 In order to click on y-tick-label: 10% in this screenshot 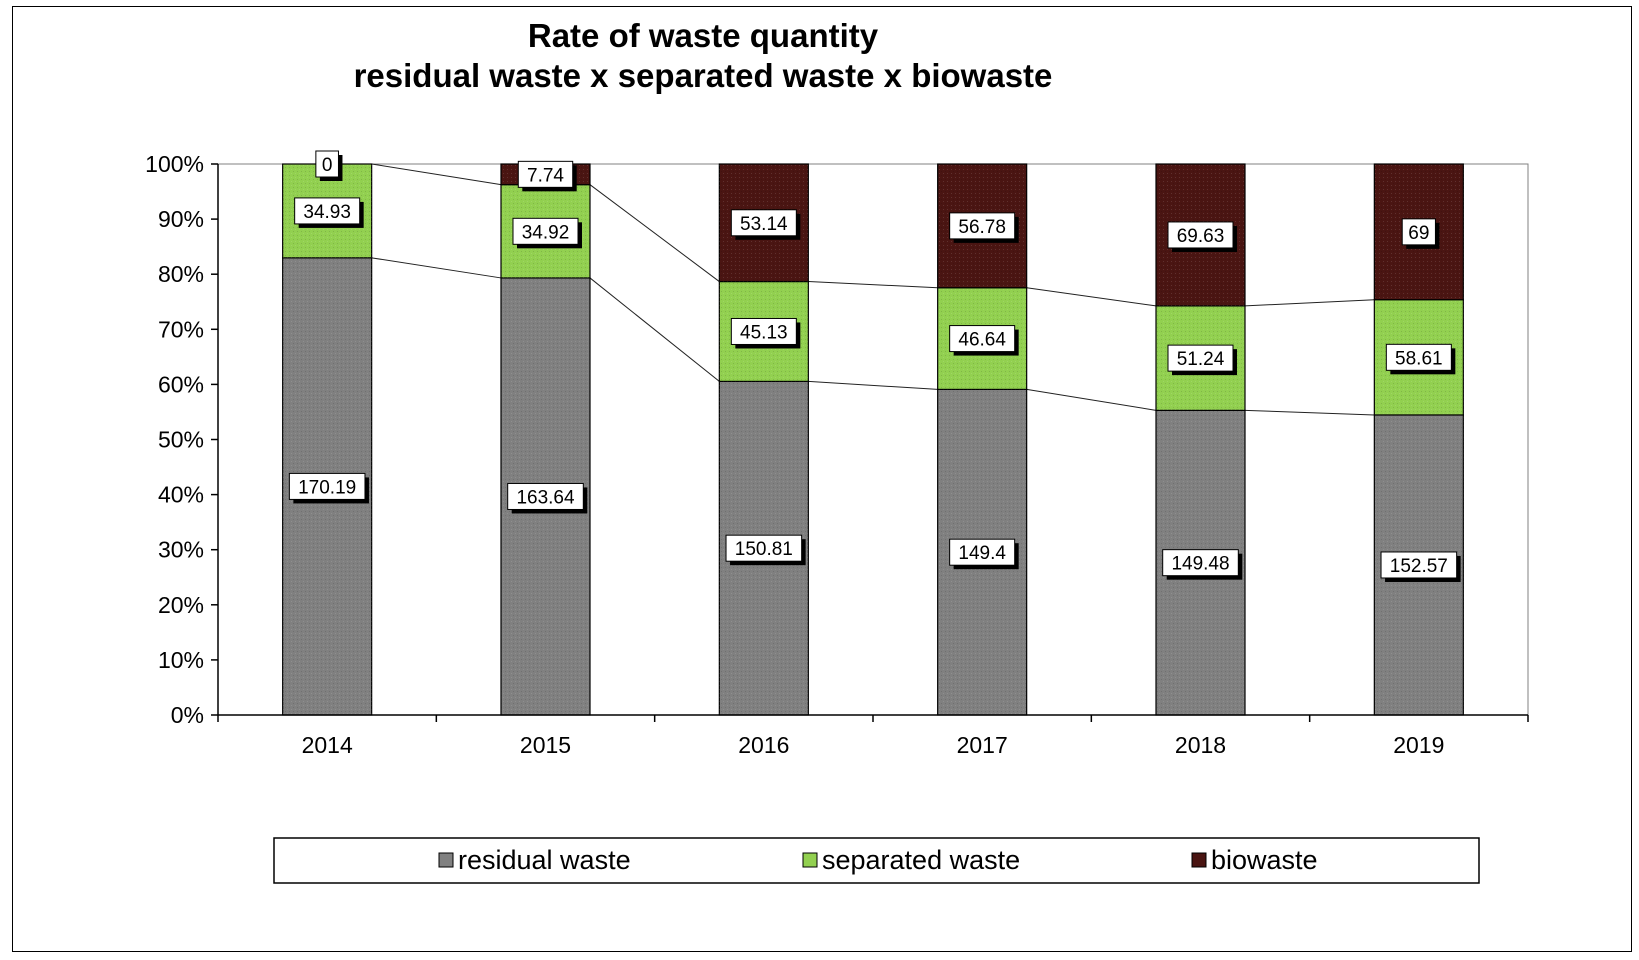, I will do `click(181, 660)`.